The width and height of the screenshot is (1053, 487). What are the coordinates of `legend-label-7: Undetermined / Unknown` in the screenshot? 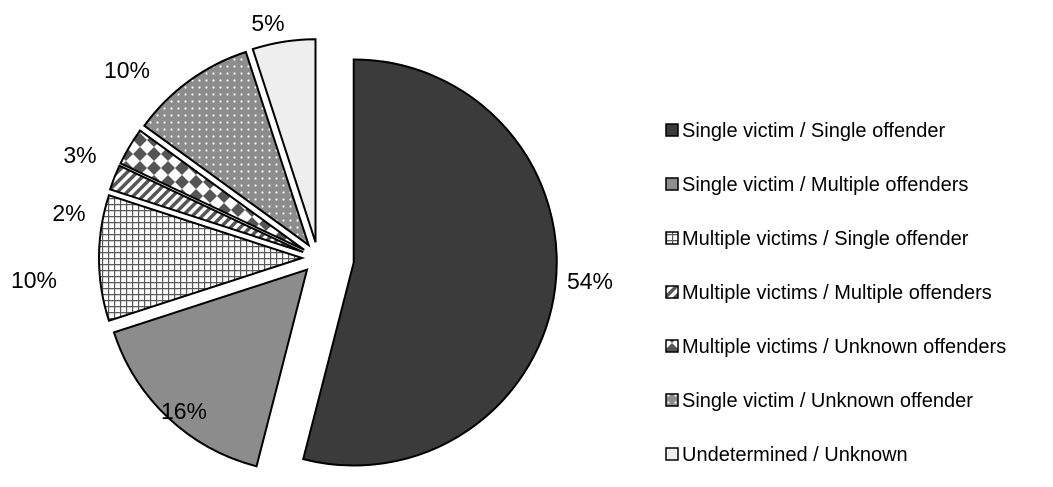 It's located at (795, 455).